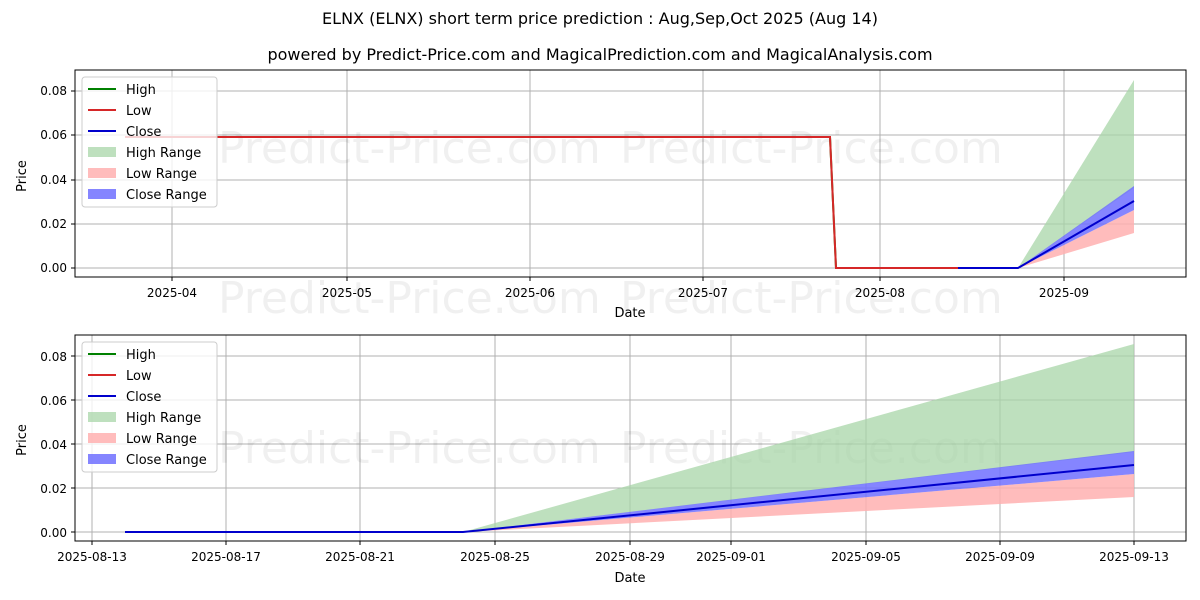 The width and height of the screenshot is (1200, 600). What do you see at coordinates (347, 293) in the screenshot?
I see `x-tick-label: 2025-05` at bounding box center [347, 293].